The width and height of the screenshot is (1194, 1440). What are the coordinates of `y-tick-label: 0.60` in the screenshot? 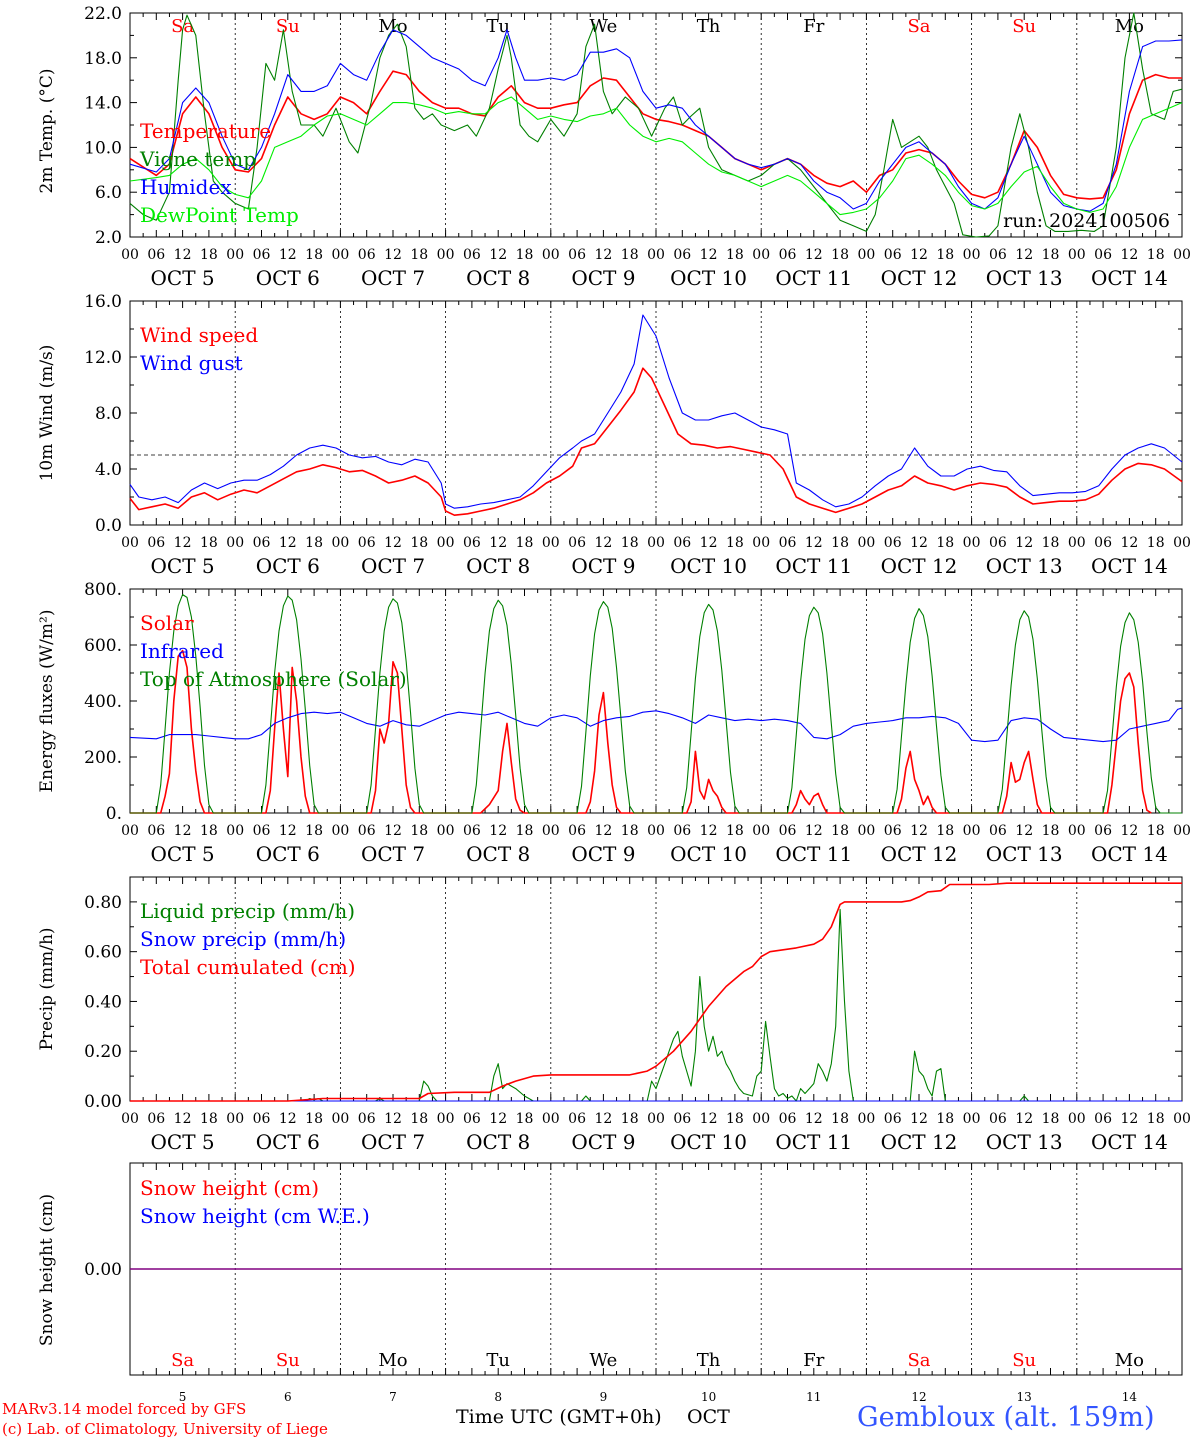 It's located at (103, 953).